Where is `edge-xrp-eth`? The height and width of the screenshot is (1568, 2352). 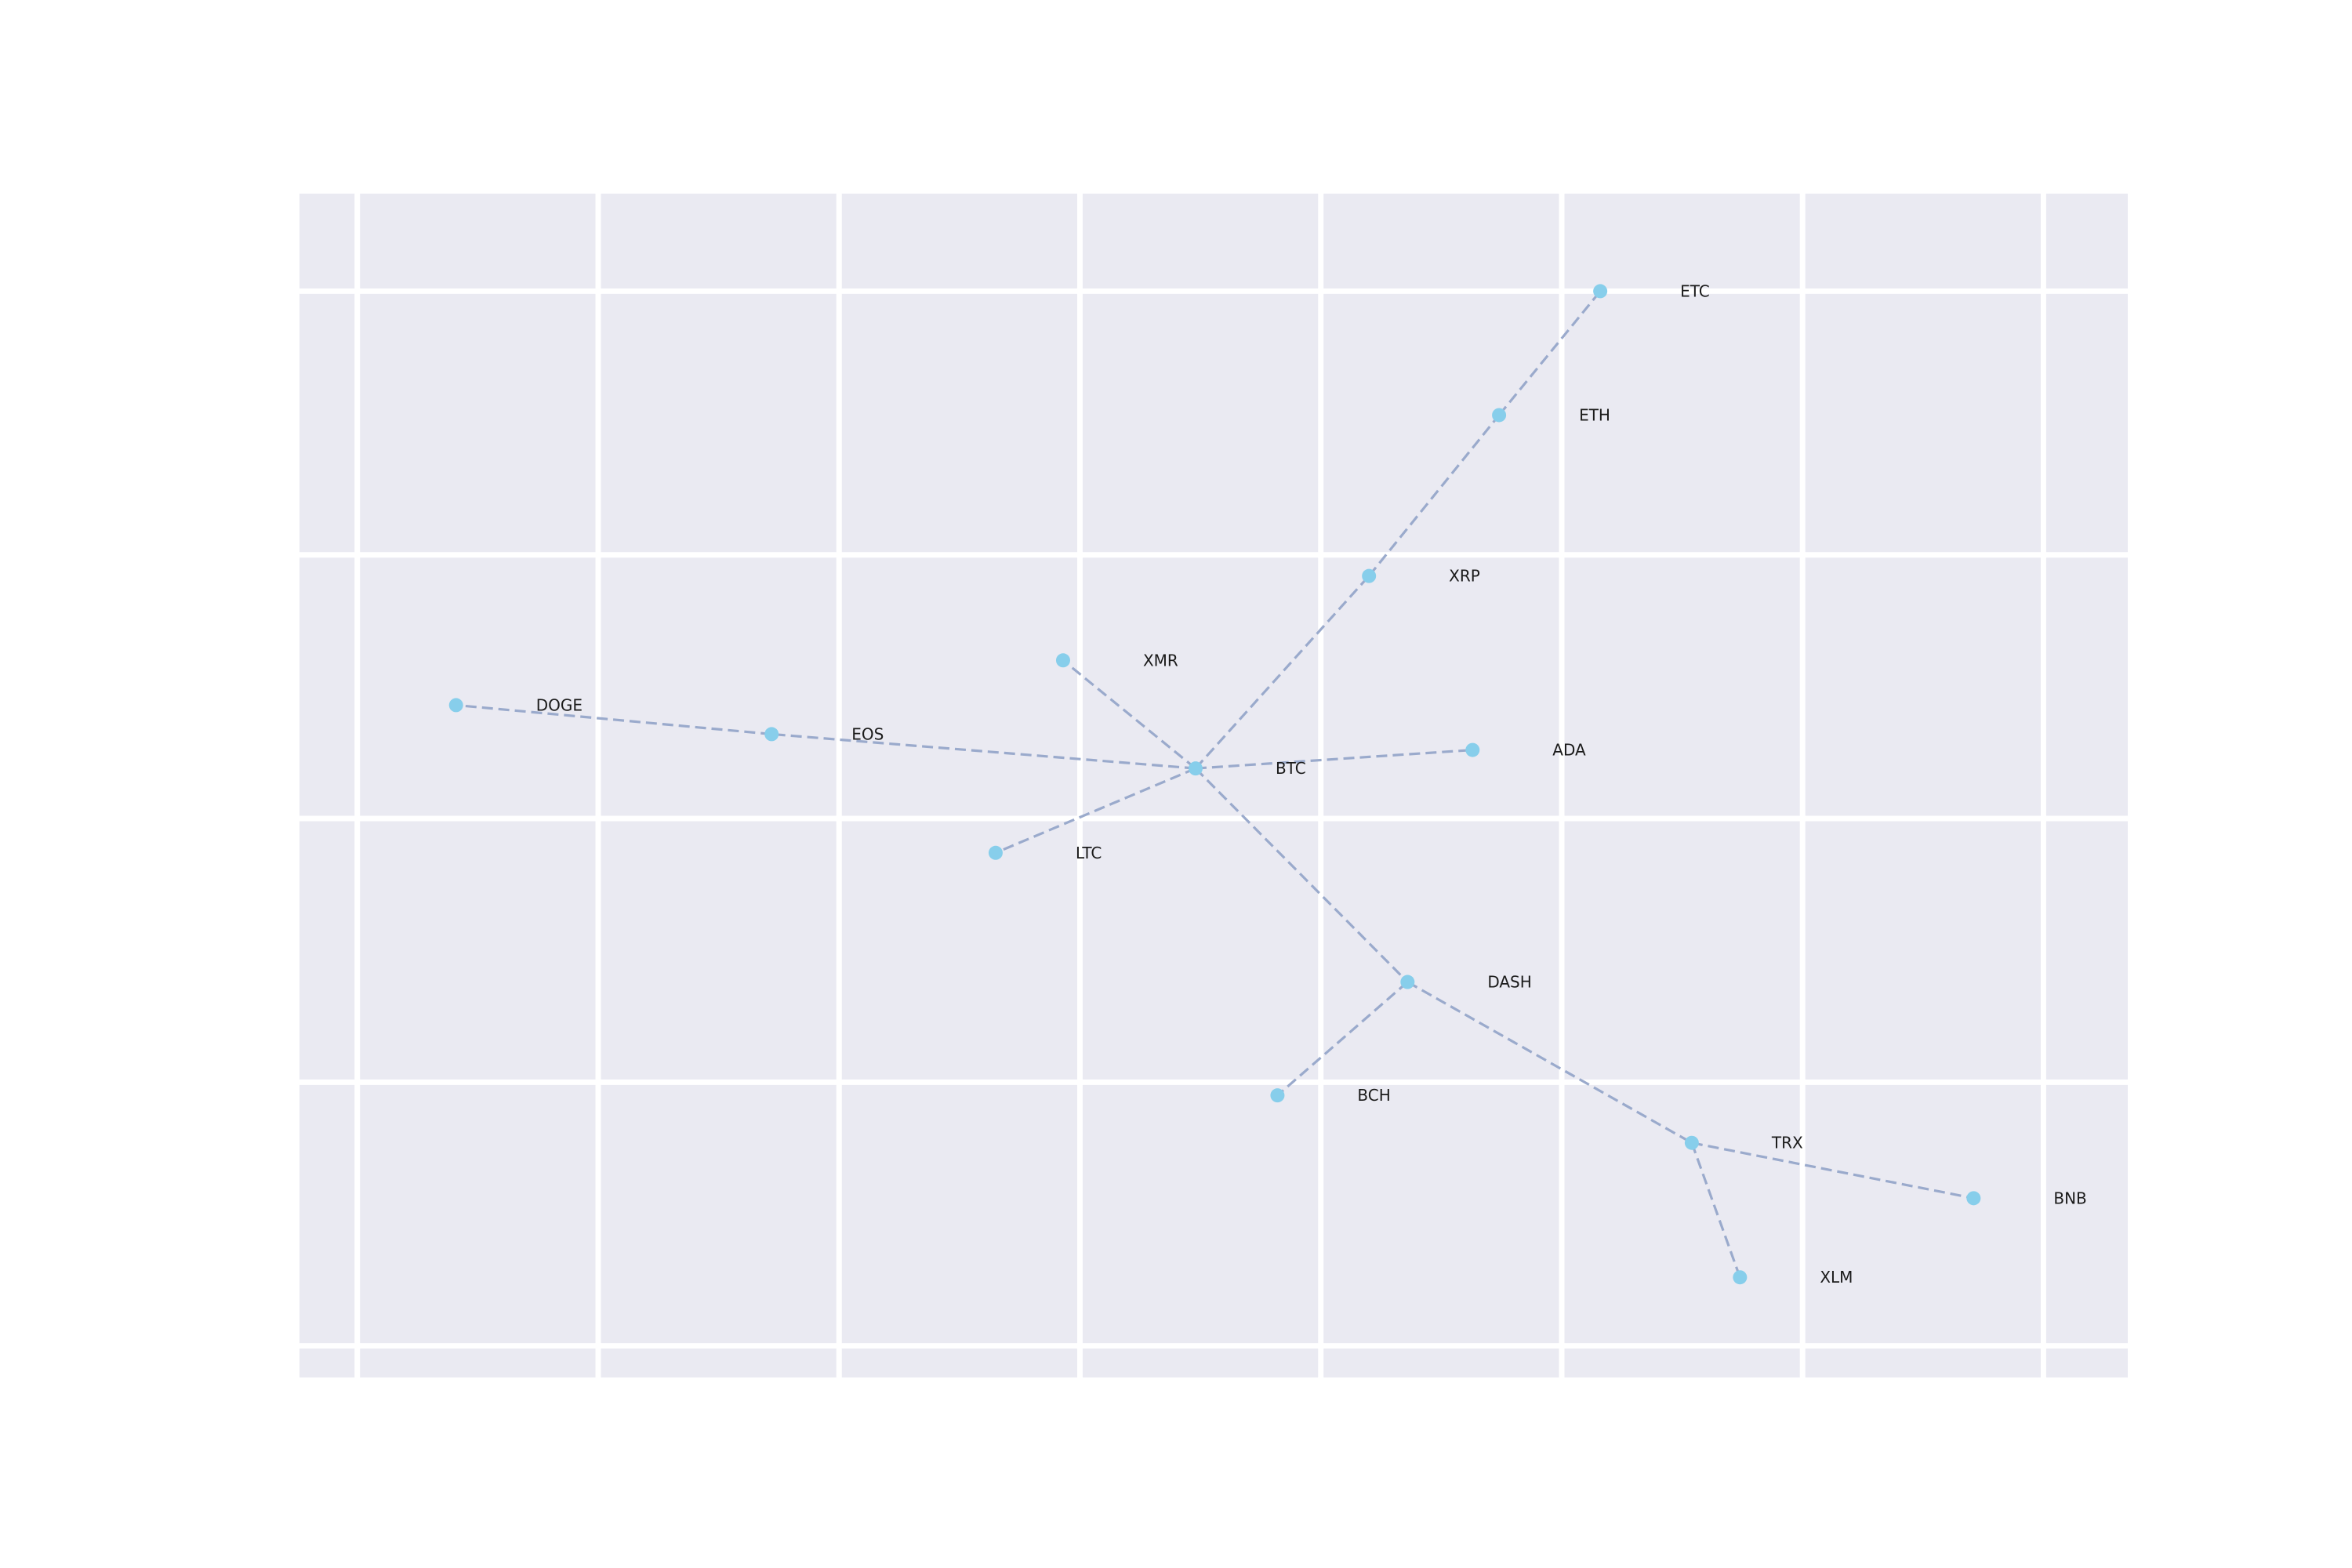
edge-xrp-eth is located at coordinates (1434, 495).